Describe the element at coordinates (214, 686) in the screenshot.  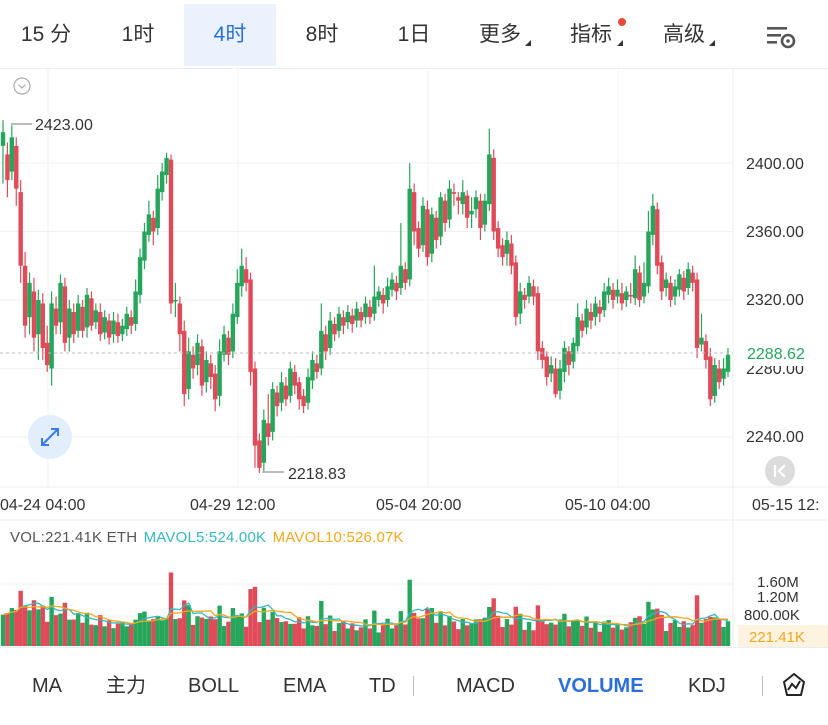
I see `indicator-boll: BOLL` at that location.